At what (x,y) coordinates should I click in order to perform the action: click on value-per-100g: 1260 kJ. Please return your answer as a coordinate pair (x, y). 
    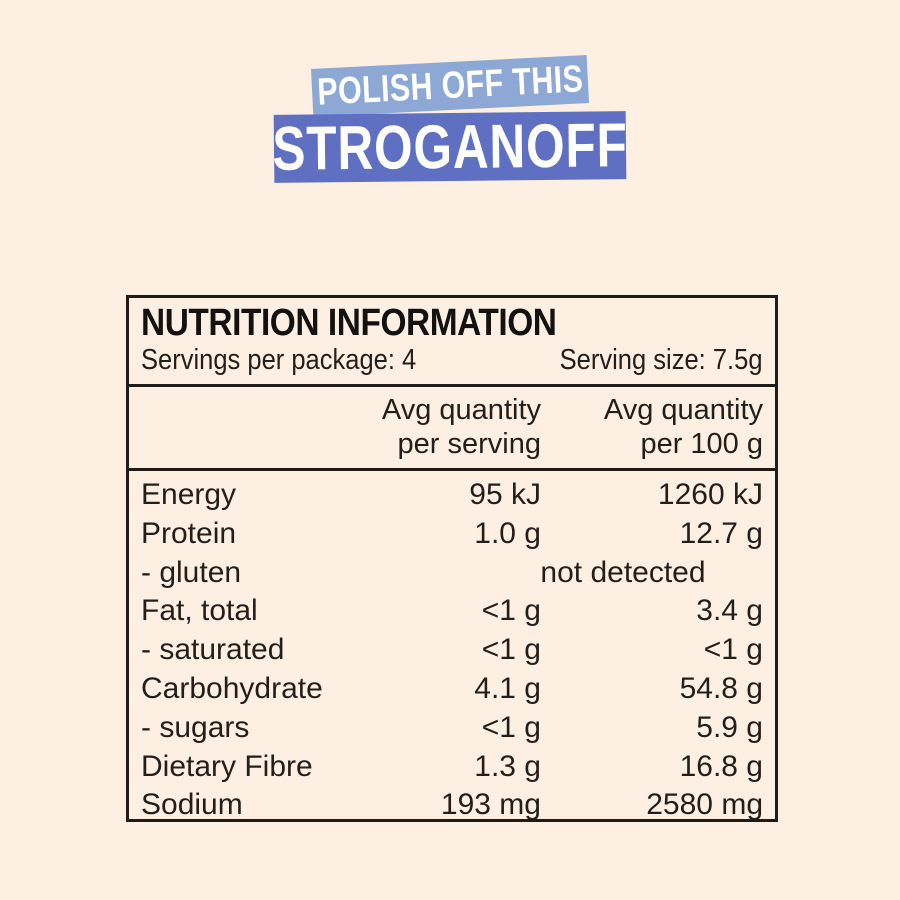
    Looking at the image, I should click on (710, 494).